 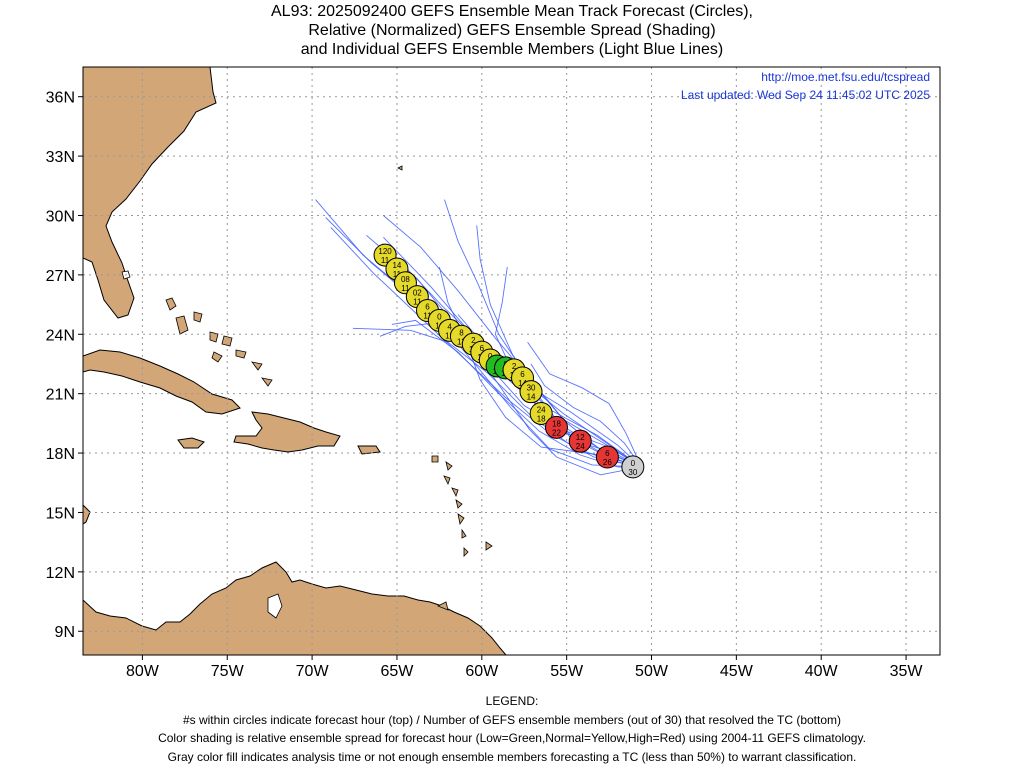 What do you see at coordinates (295, 608) in the screenshot?
I see `land-south-america` at bounding box center [295, 608].